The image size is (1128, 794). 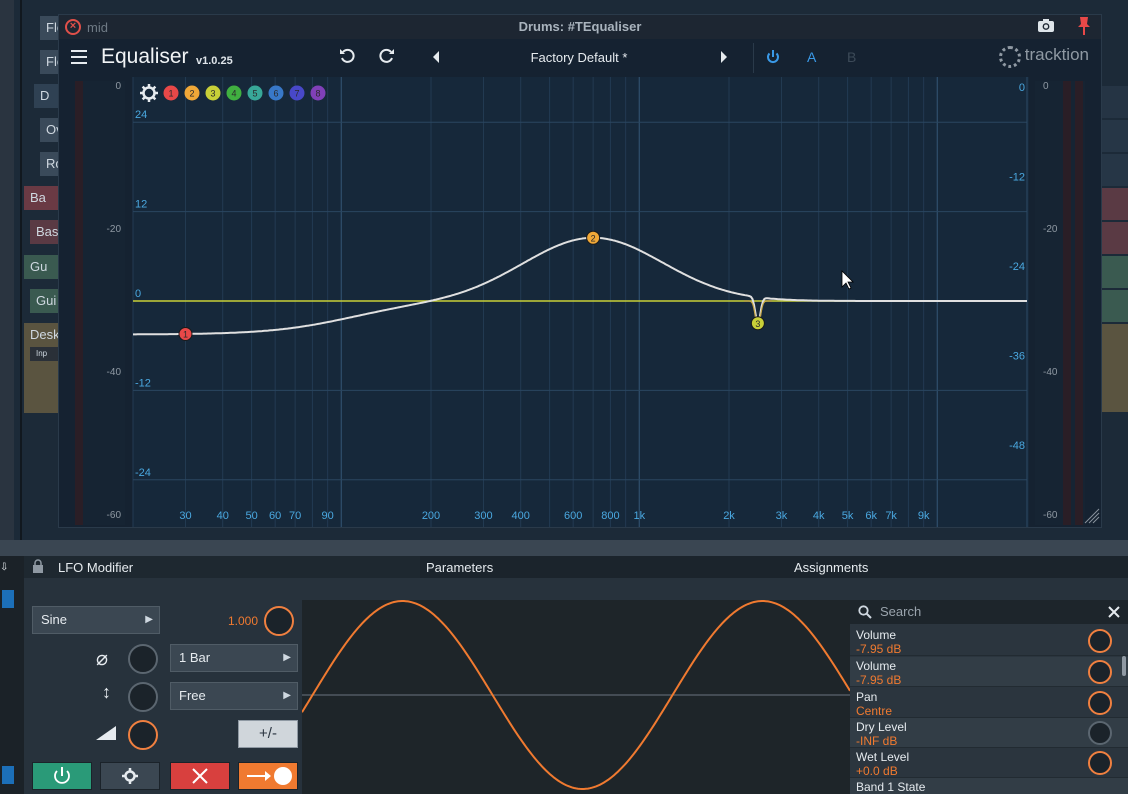 I want to click on param-row: Band 1 State, so click(x=989, y=786).